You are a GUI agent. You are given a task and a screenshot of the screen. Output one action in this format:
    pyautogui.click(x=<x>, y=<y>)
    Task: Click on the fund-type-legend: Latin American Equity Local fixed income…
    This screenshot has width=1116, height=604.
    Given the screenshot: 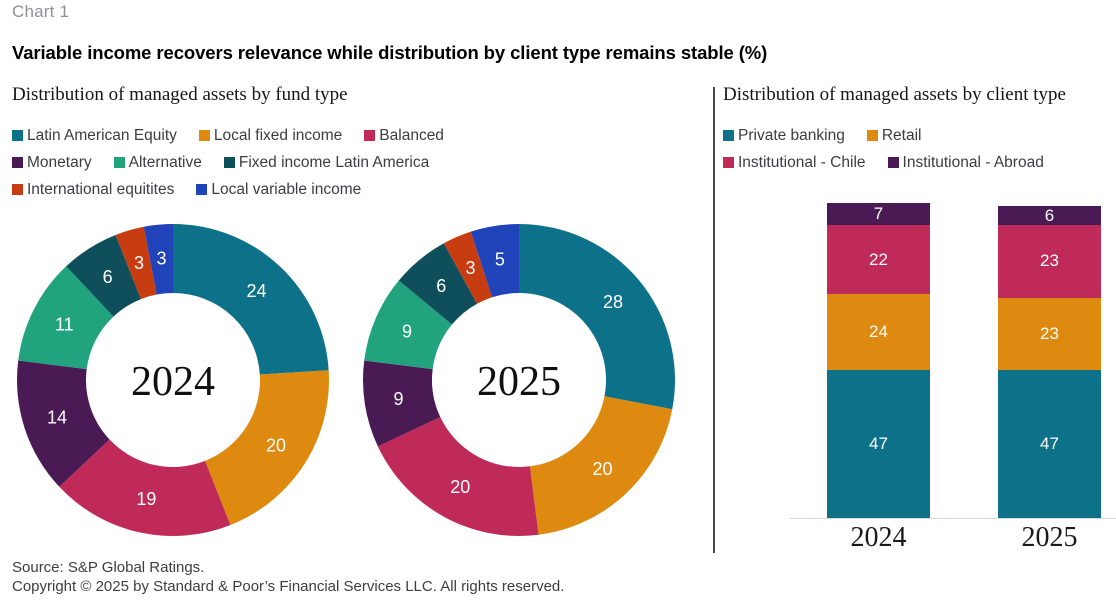 What is the action you would take?
    pyautogui.click(x=239, y=166)
    